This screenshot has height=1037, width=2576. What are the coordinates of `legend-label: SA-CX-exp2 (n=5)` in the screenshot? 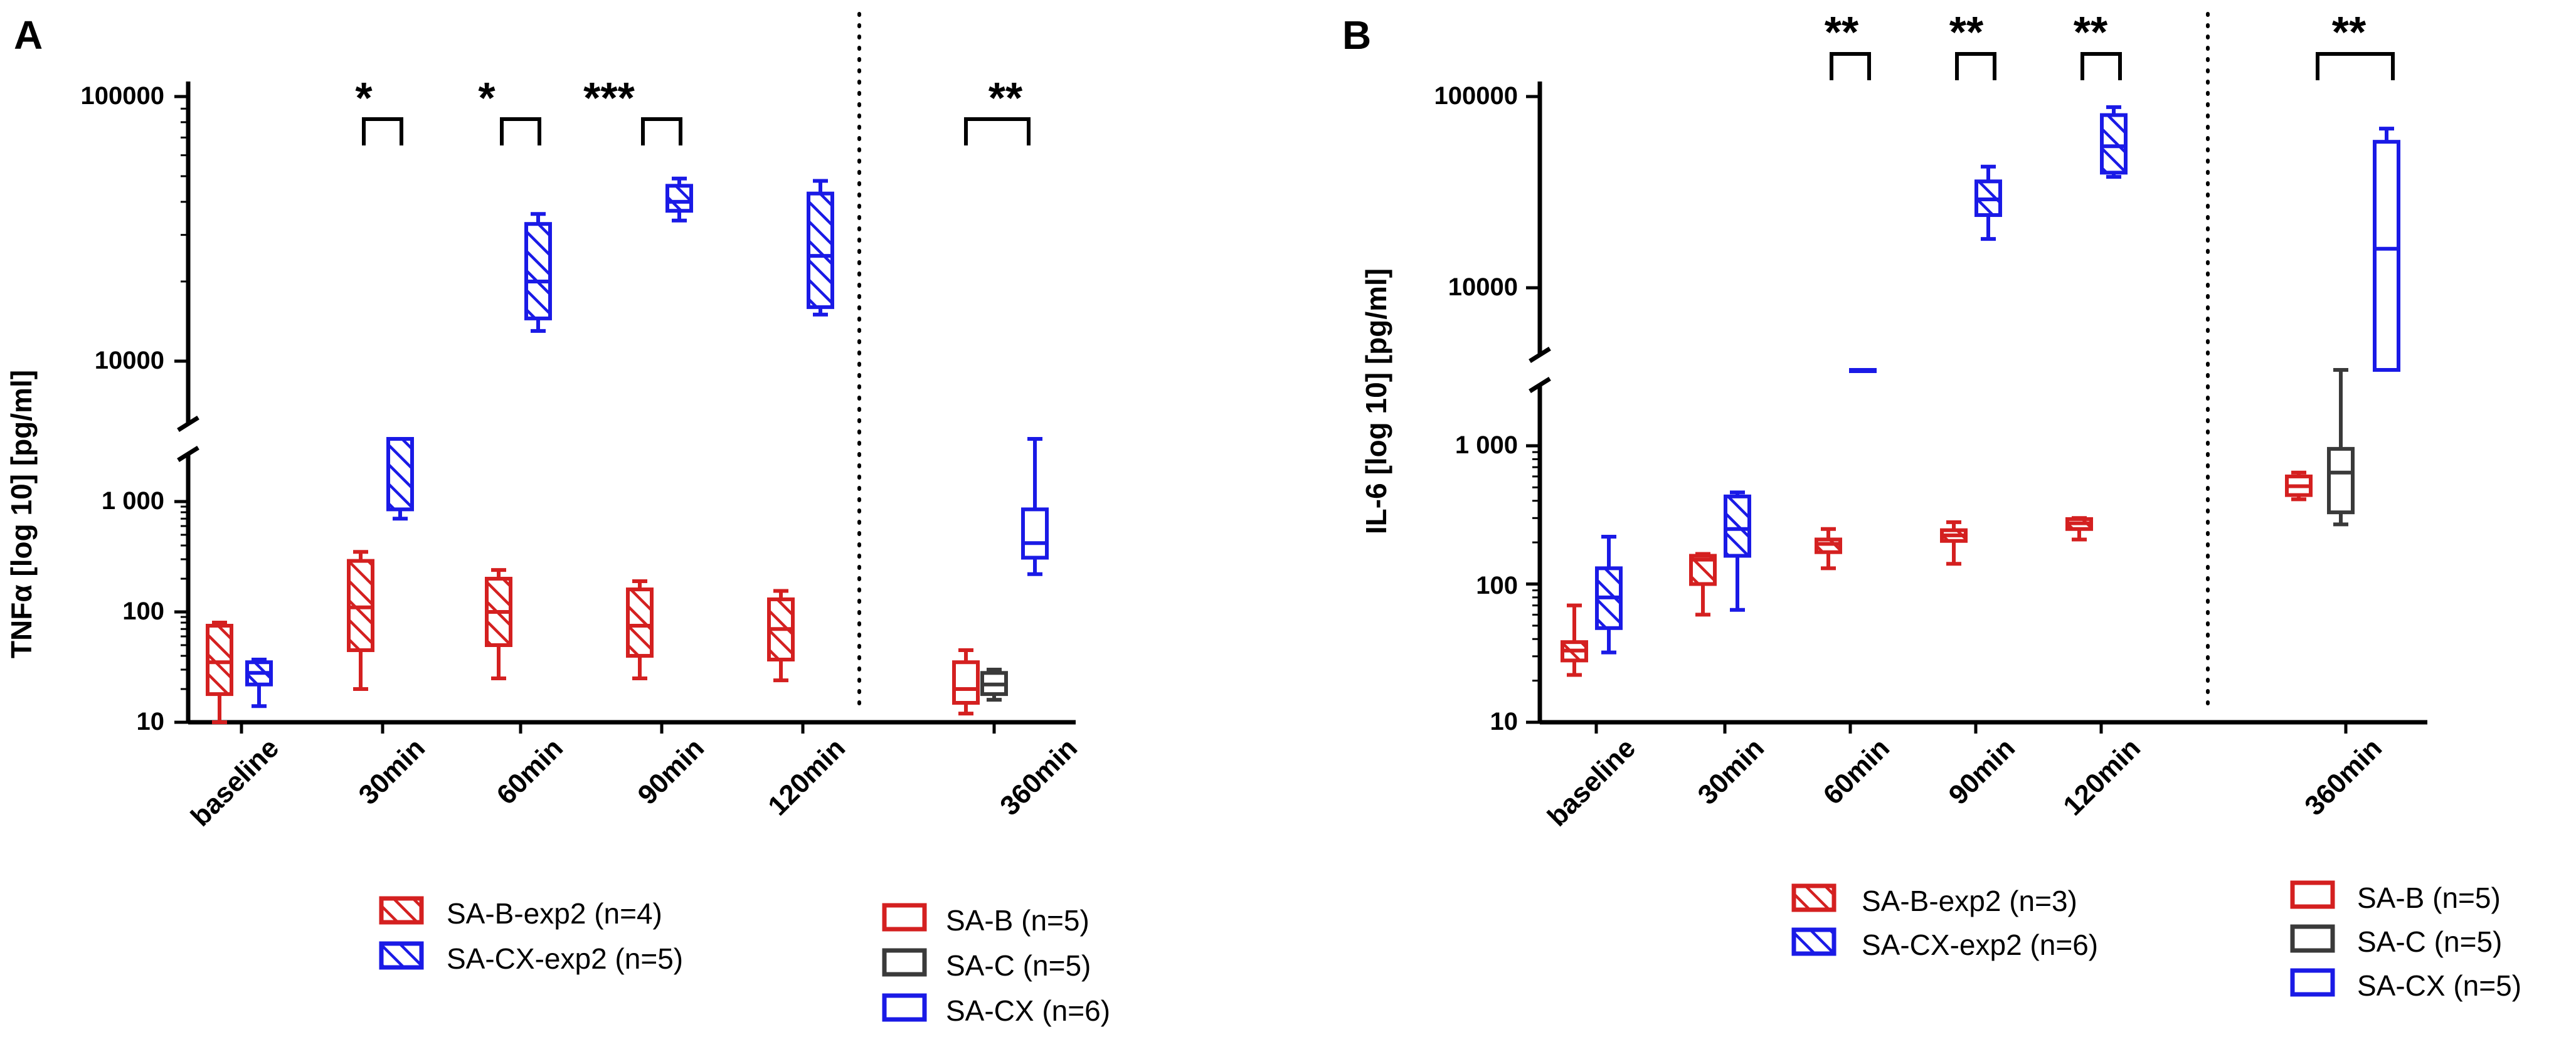 It's located at (565, 958).